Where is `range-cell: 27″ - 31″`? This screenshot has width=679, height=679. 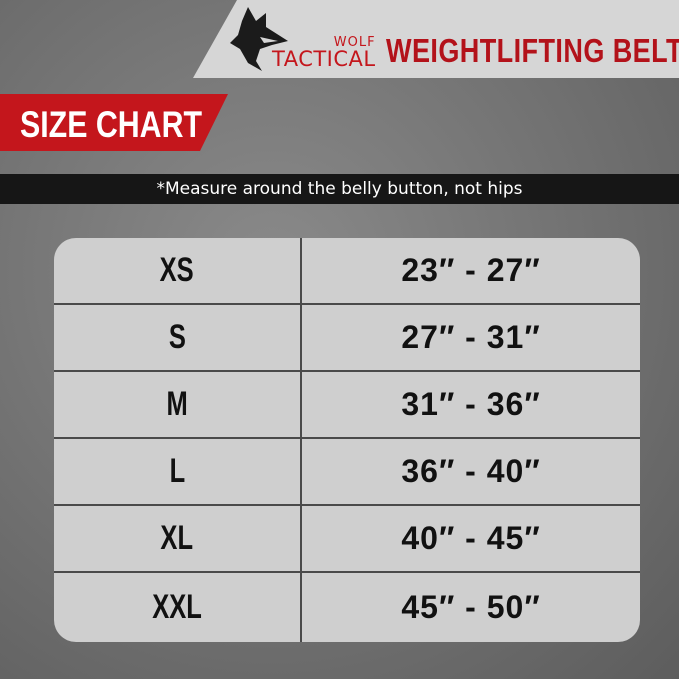
range-cell: 27″ - 31″ is located at coordinates (471, 337).